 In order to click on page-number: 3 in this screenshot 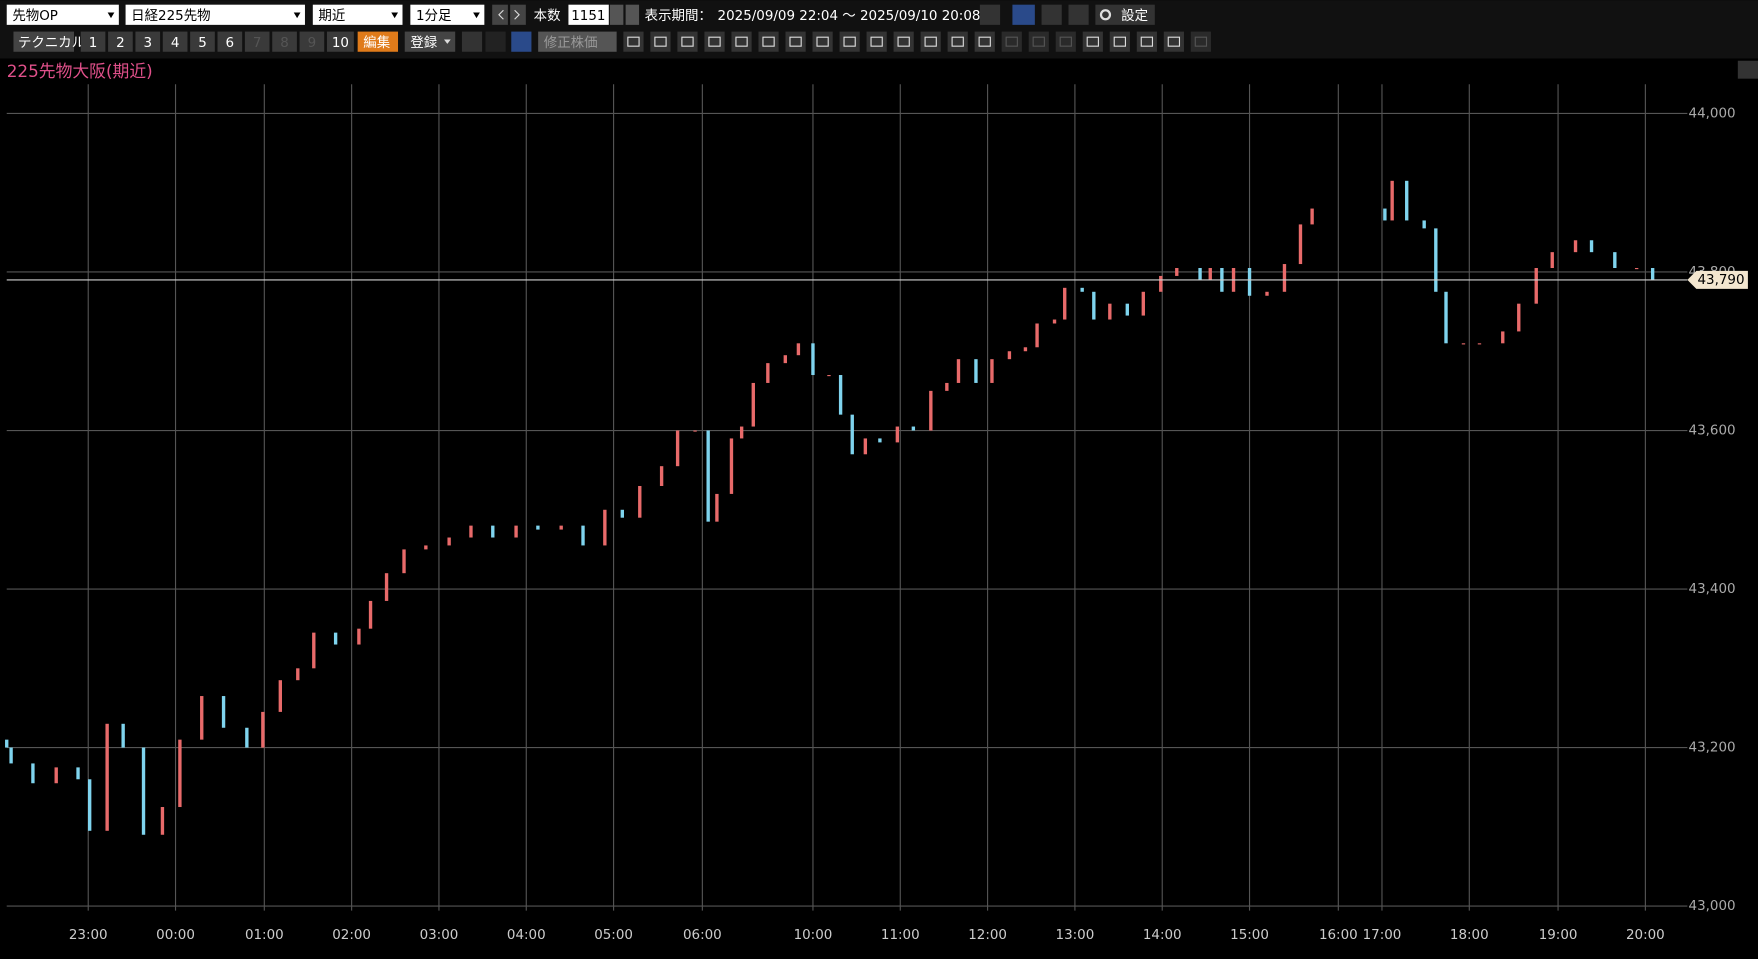, I will do `click(147, 43)`.